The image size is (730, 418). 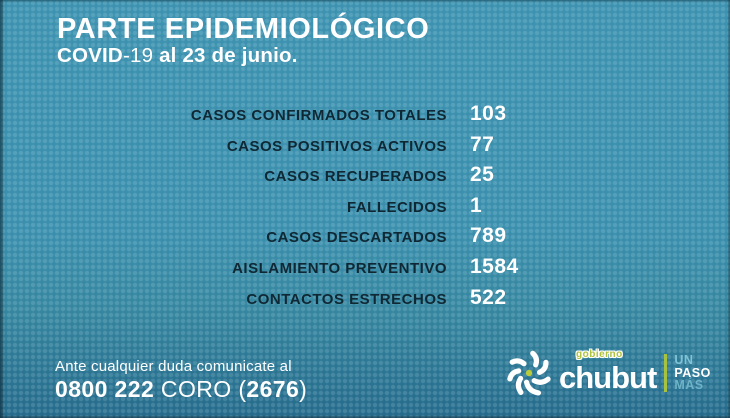 I want to click on stat-label: CONTACTOS ESTRECHOS, so click(x=346, y=299).